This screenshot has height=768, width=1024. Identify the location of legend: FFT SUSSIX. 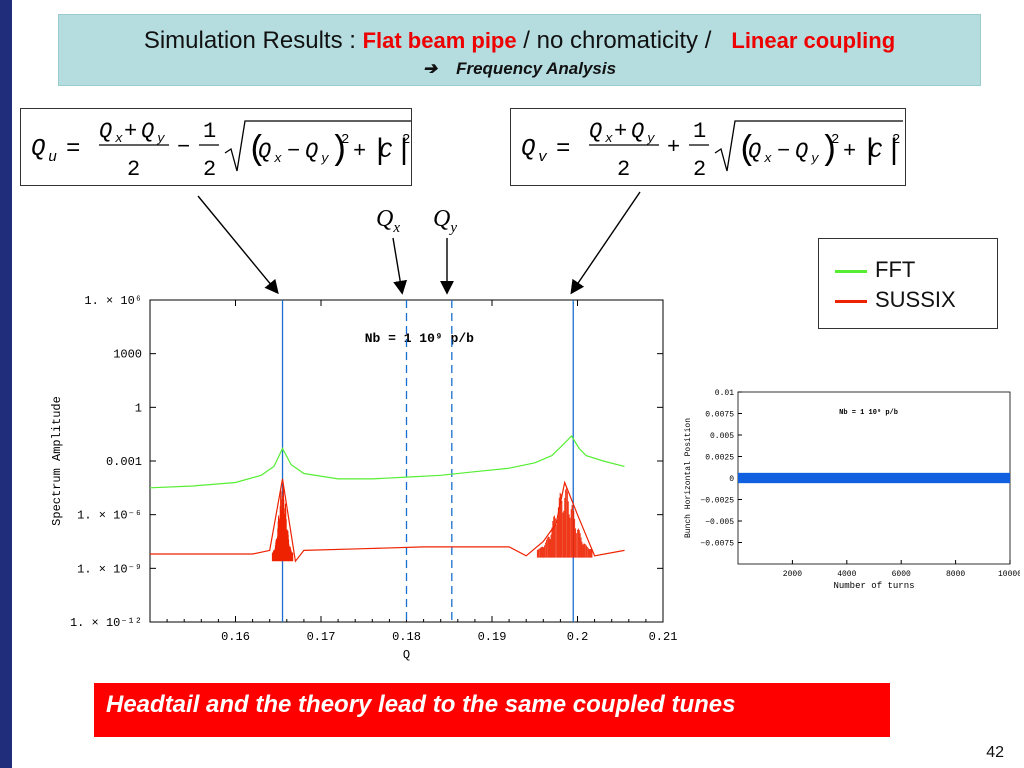
(908, 283).